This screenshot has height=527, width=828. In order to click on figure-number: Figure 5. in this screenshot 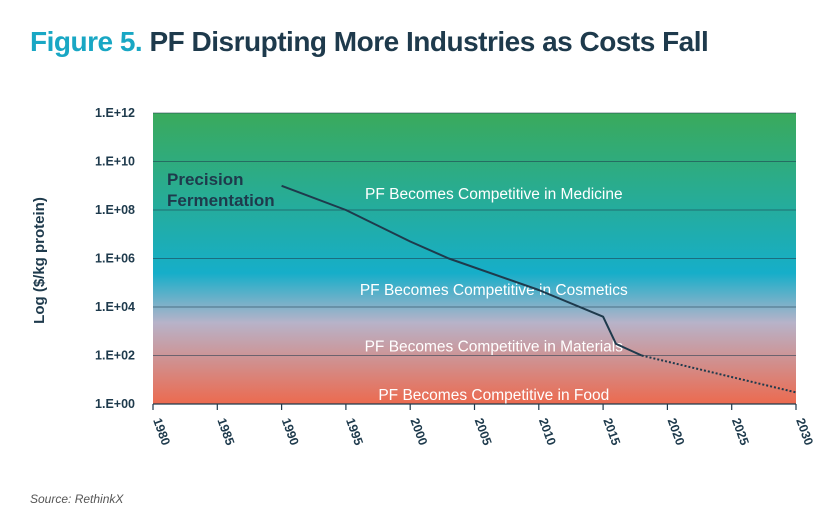, I will do `click(86, 41)`.